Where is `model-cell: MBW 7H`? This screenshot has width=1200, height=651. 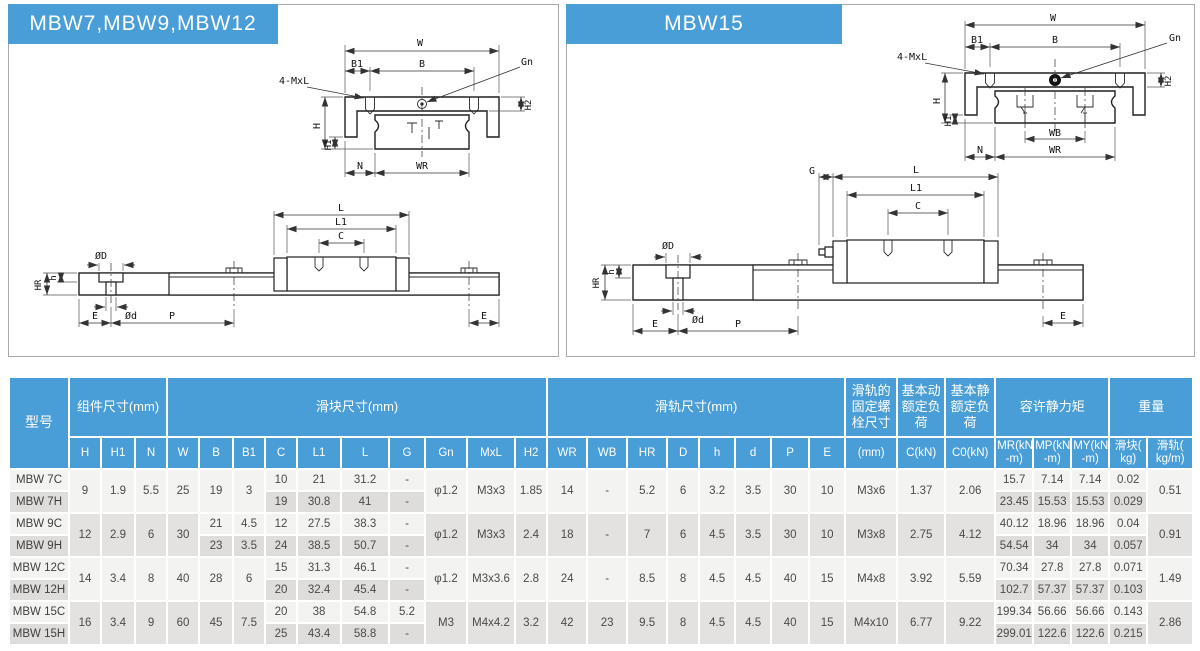 model-cell: MBW 7H is located at coordinates (39, 502).